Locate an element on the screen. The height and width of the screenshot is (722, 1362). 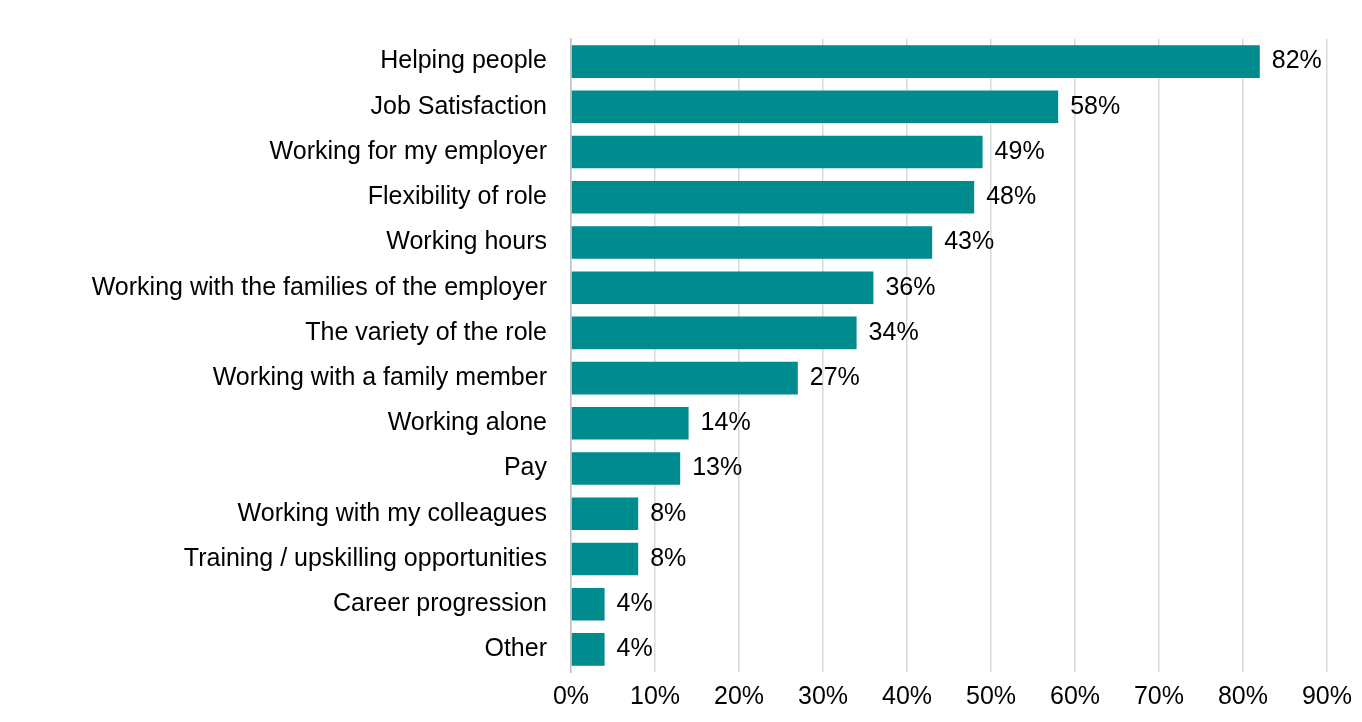
data-label: 58% is located at coordinates (1095, 104).